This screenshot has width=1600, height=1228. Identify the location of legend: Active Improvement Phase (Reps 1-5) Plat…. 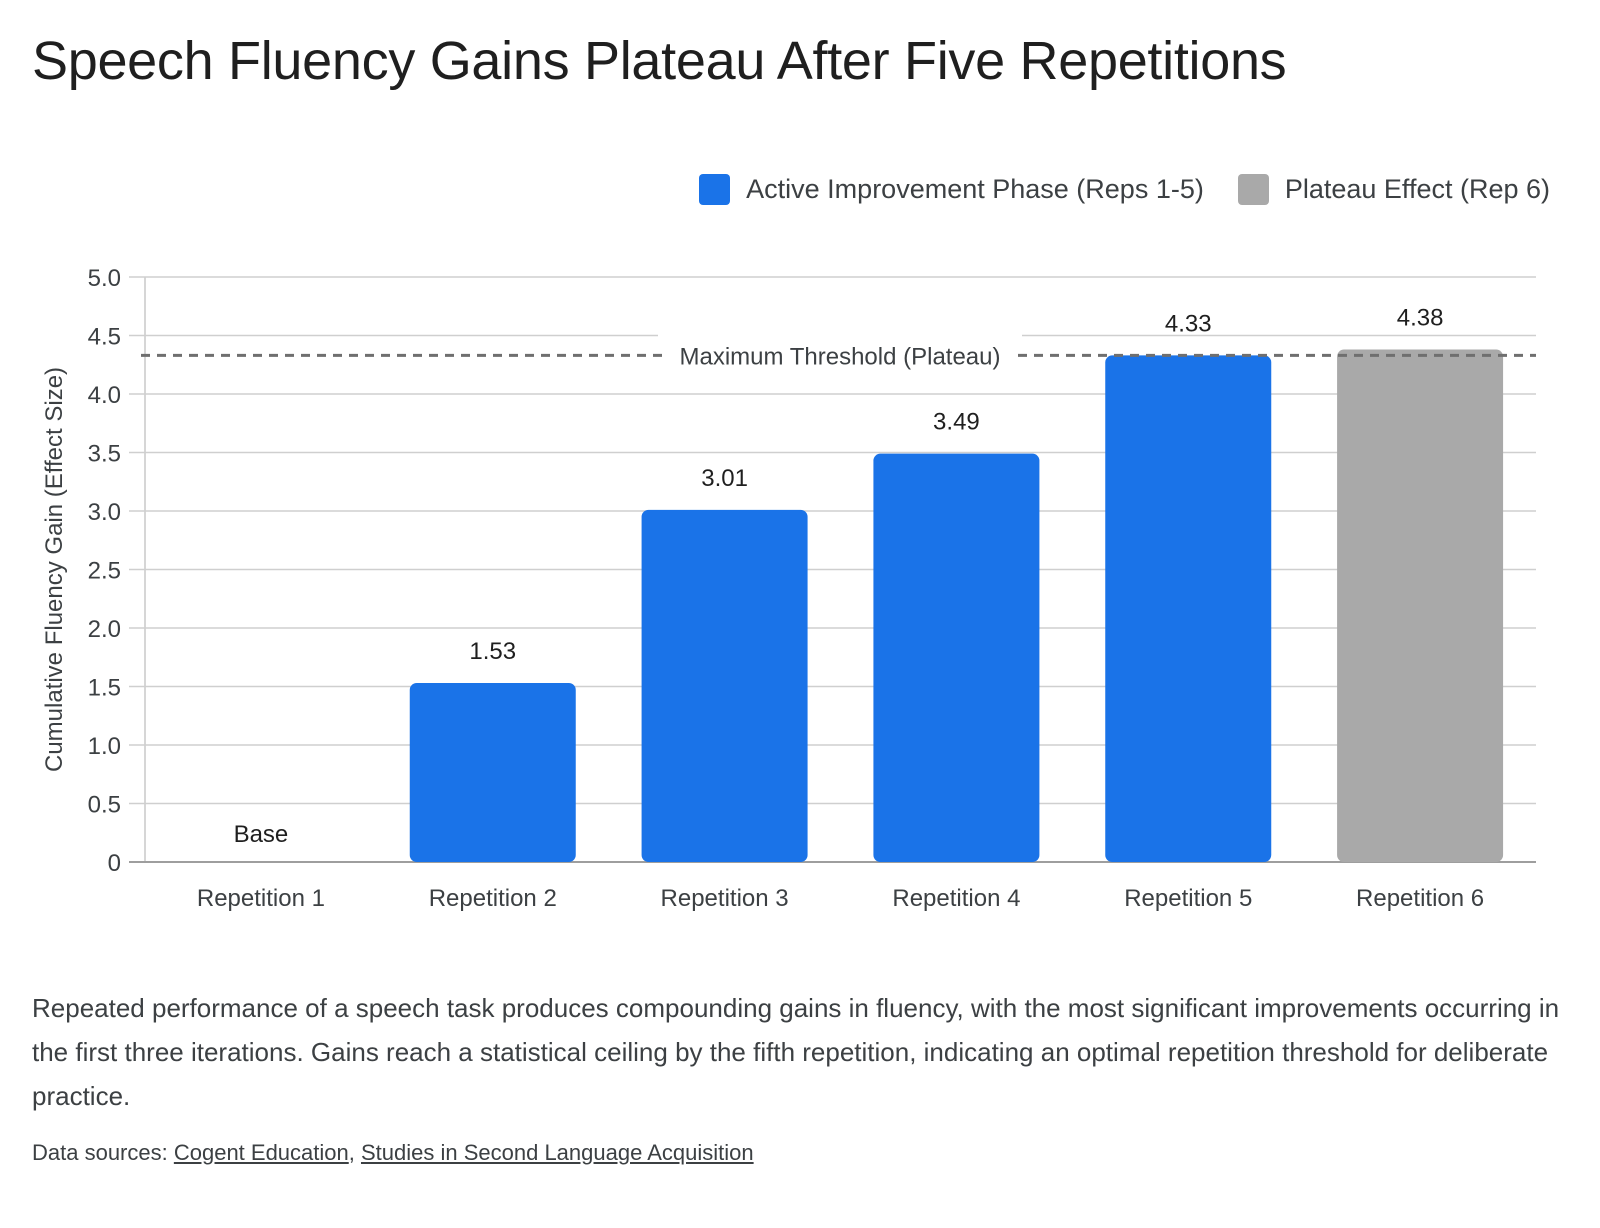
(1107, 189).